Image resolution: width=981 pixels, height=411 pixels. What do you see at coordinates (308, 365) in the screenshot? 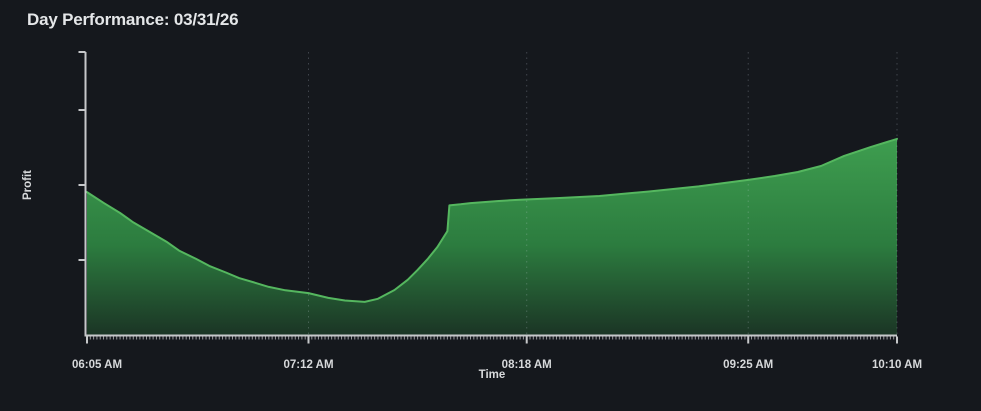
I see `x-axis-tick-label: 07:12 AM` at bounding box center [308, 365].